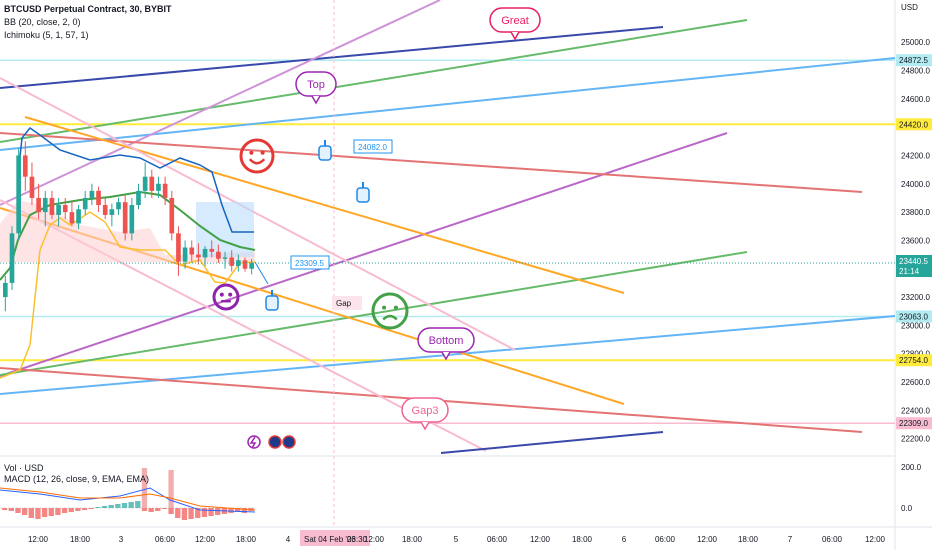 The image size is (932, 550). What do you see at coordinates (128, 499) in the screenshot?
I see `macd-signal-line` at bounding box center [128, 499].